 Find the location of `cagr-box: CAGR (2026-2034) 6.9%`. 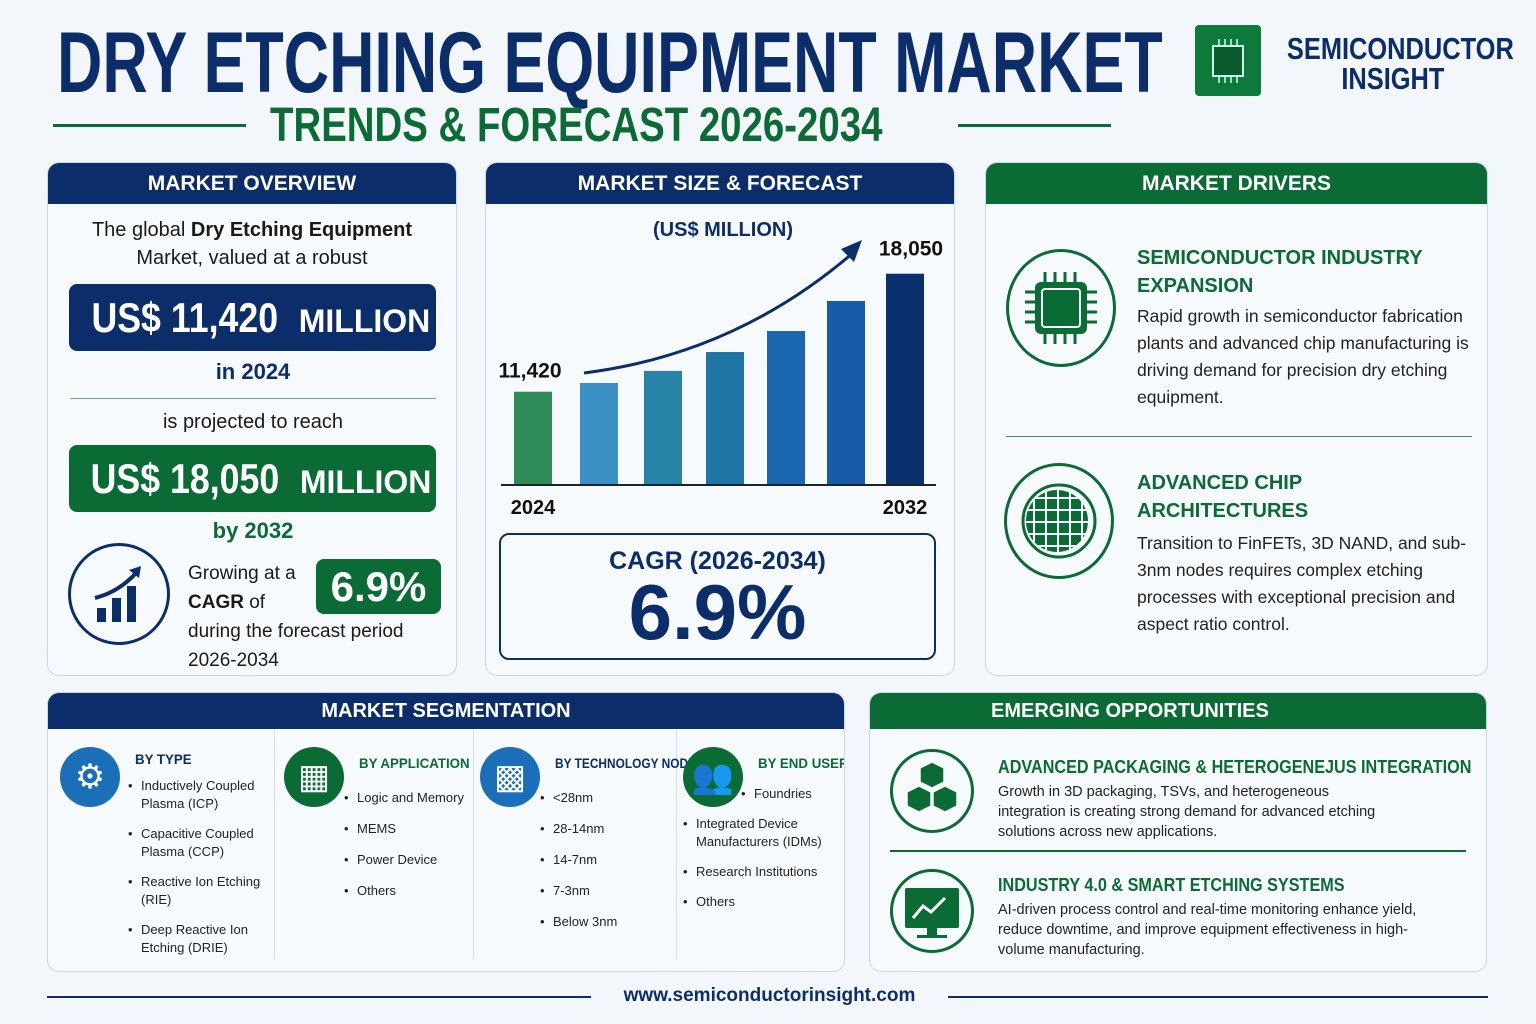

cagr-box: CAGR (2026-2034) 6.9% is located at coordinates (717, 596).